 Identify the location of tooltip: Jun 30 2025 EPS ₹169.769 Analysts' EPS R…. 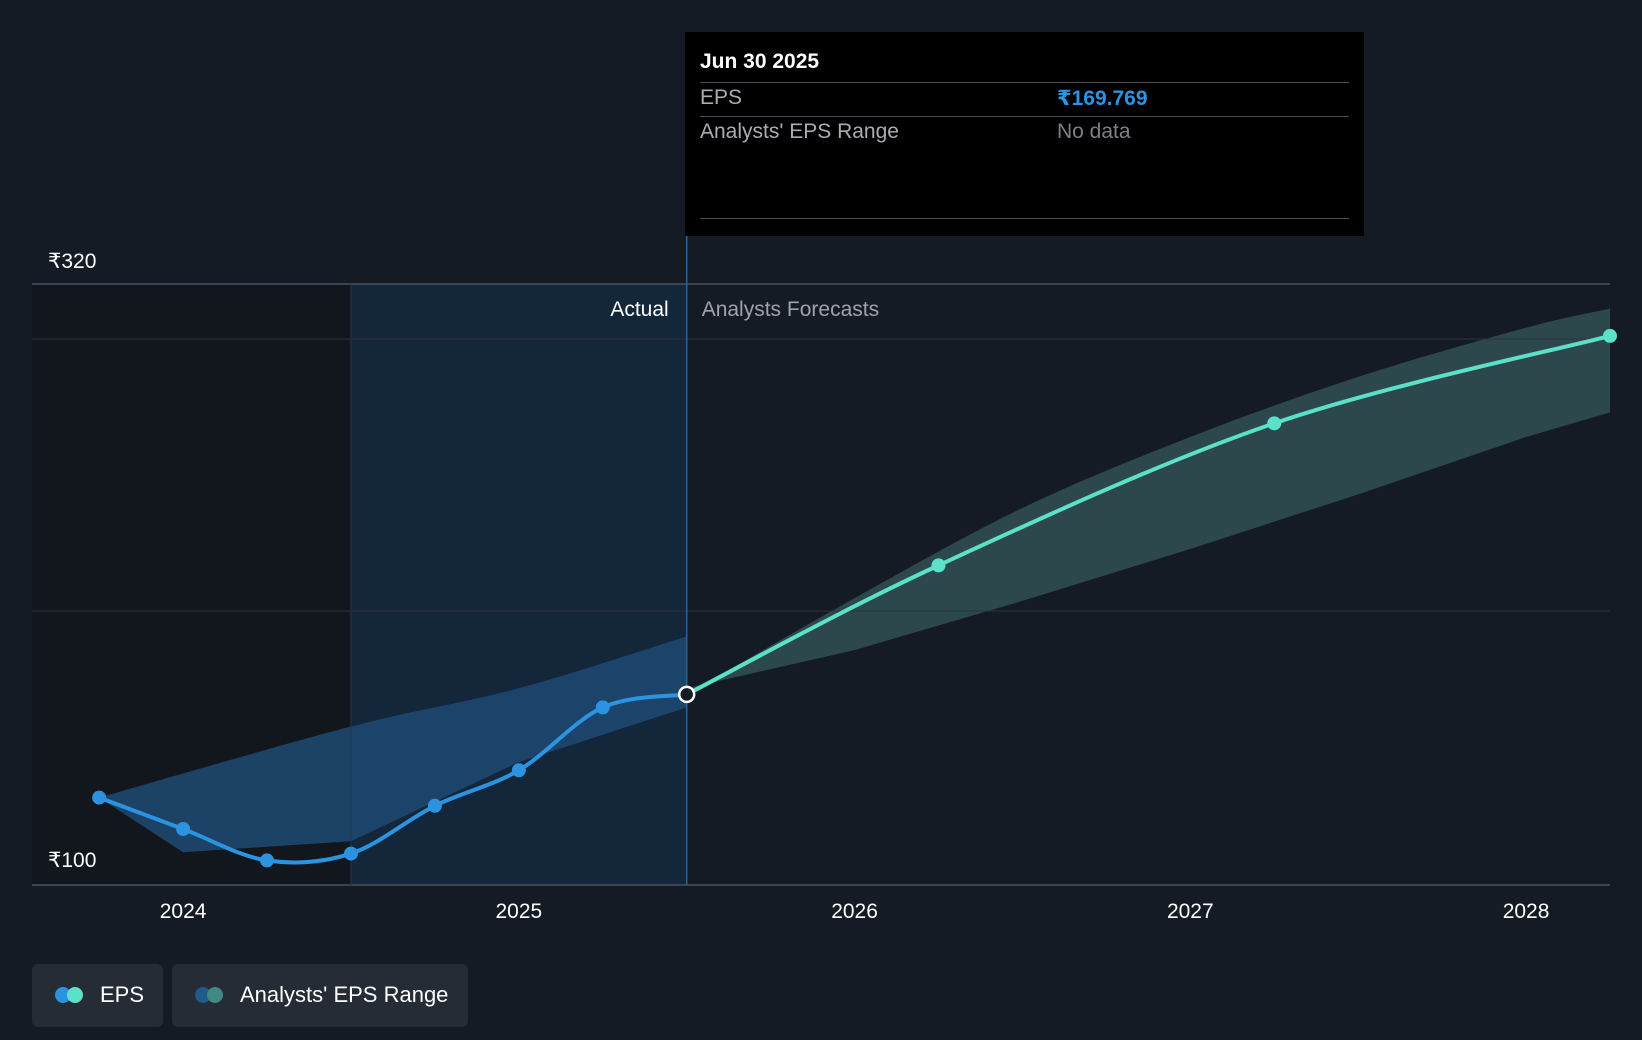
(1024, 134).